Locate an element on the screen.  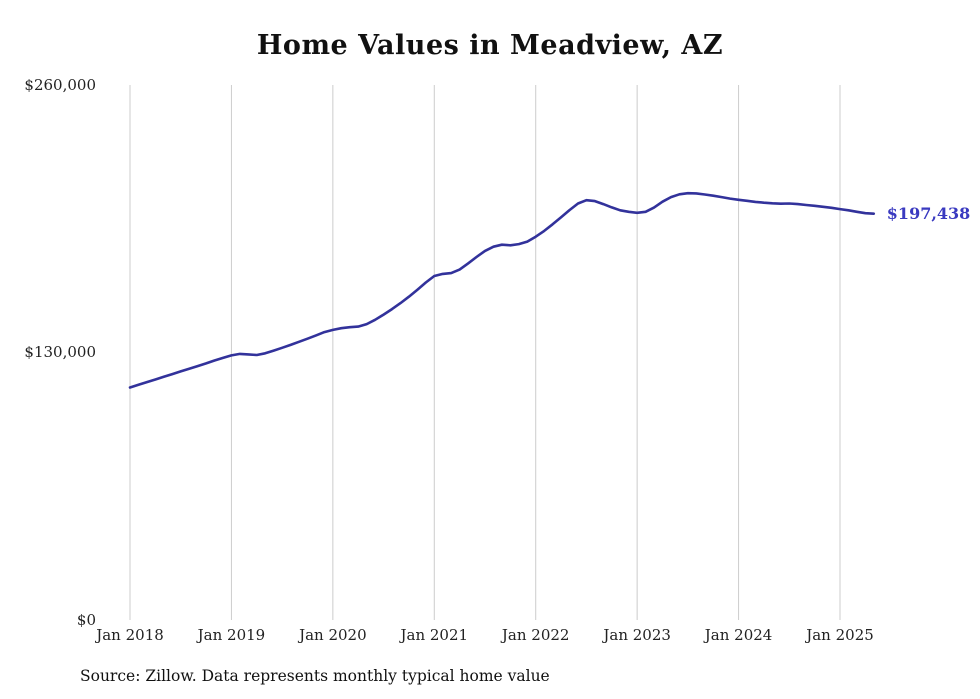
x-axis-label: Jan 2024 is located at coordinates (738, 635).